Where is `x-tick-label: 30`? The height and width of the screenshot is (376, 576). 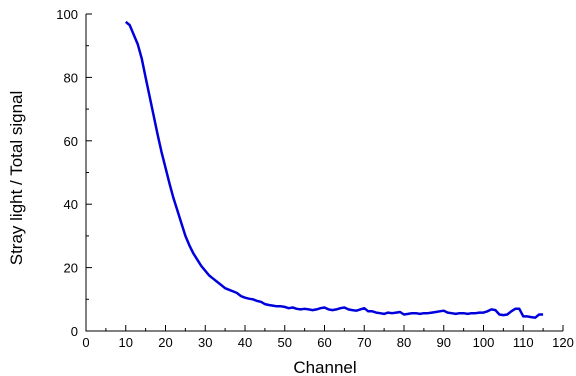
x-tick-label: 30 is located at coordinates (205, 342).